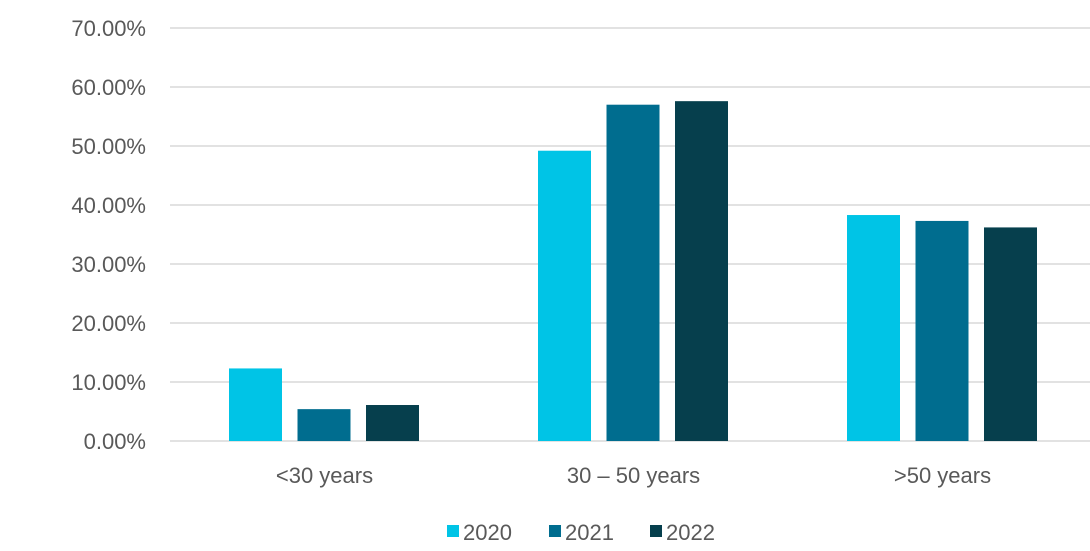  What do you see at coordinates (453, 531) in the screenshot?
I see `legend-swatch-2020` at bounding box center [453, 531].